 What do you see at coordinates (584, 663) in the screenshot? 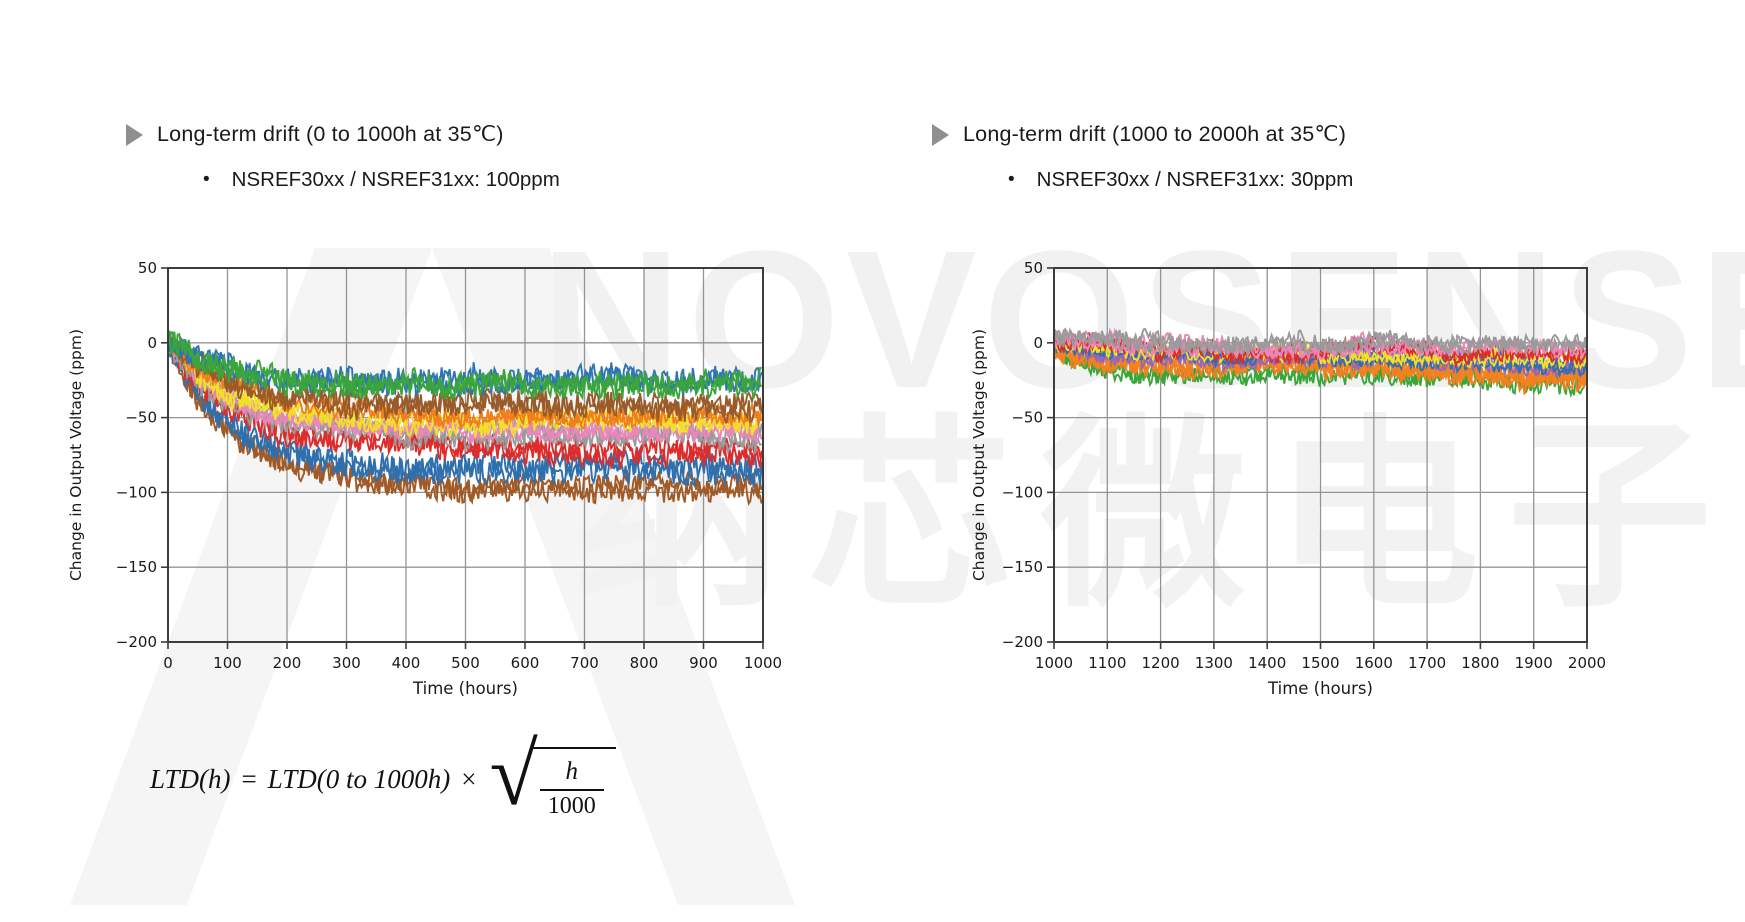
I see `svg-text: 700` at bounding box center [584, 663].